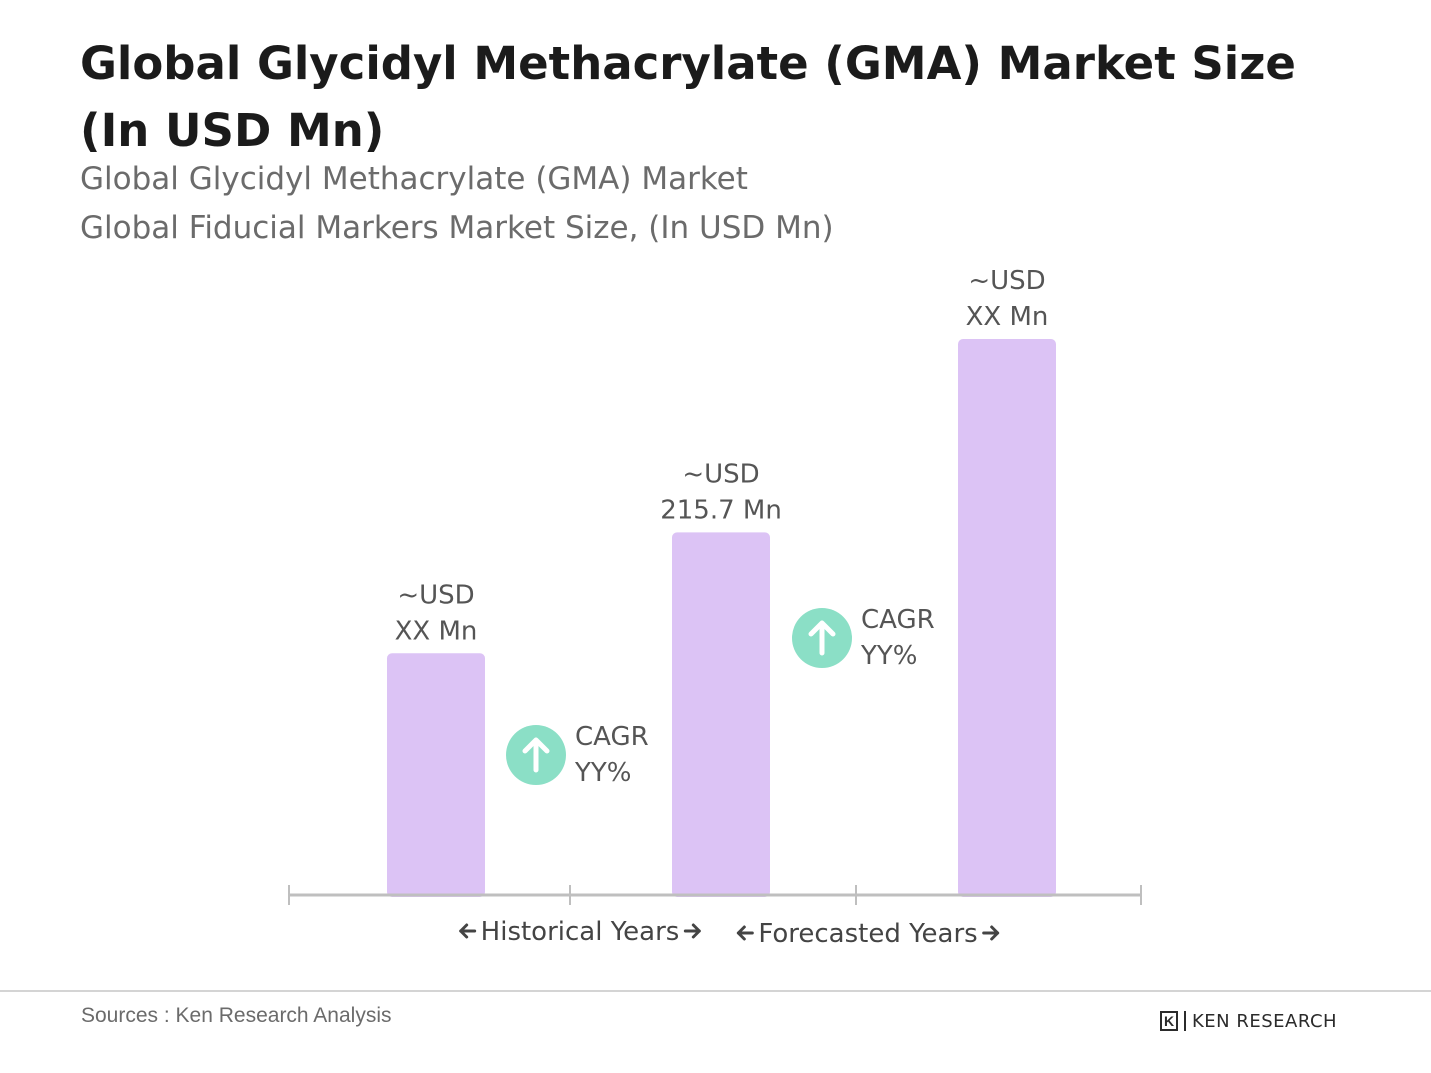 The height and width of the screenshot is (1073, 1431). What do you see at coordinates (1265, 1021) in the screenshot?
I see `logo-text: KEN RESEARCH` at bounding box center [1265, 1021].